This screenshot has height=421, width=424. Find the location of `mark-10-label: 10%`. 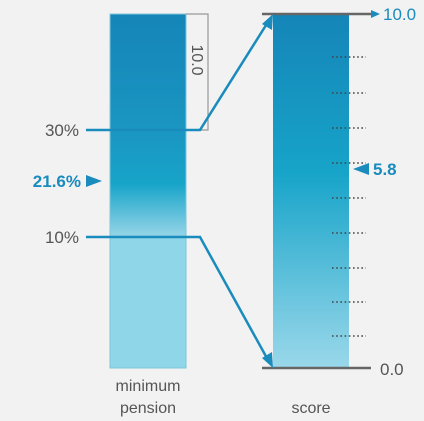

mark-10-label: 10% is located at coordinates (62, 237).